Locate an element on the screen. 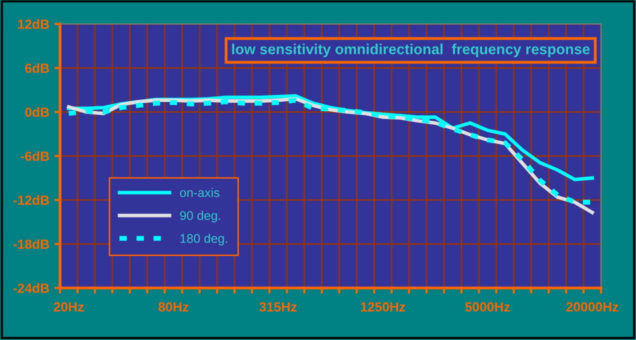  legend-label: on-axis is located at coordinates (200, 193).